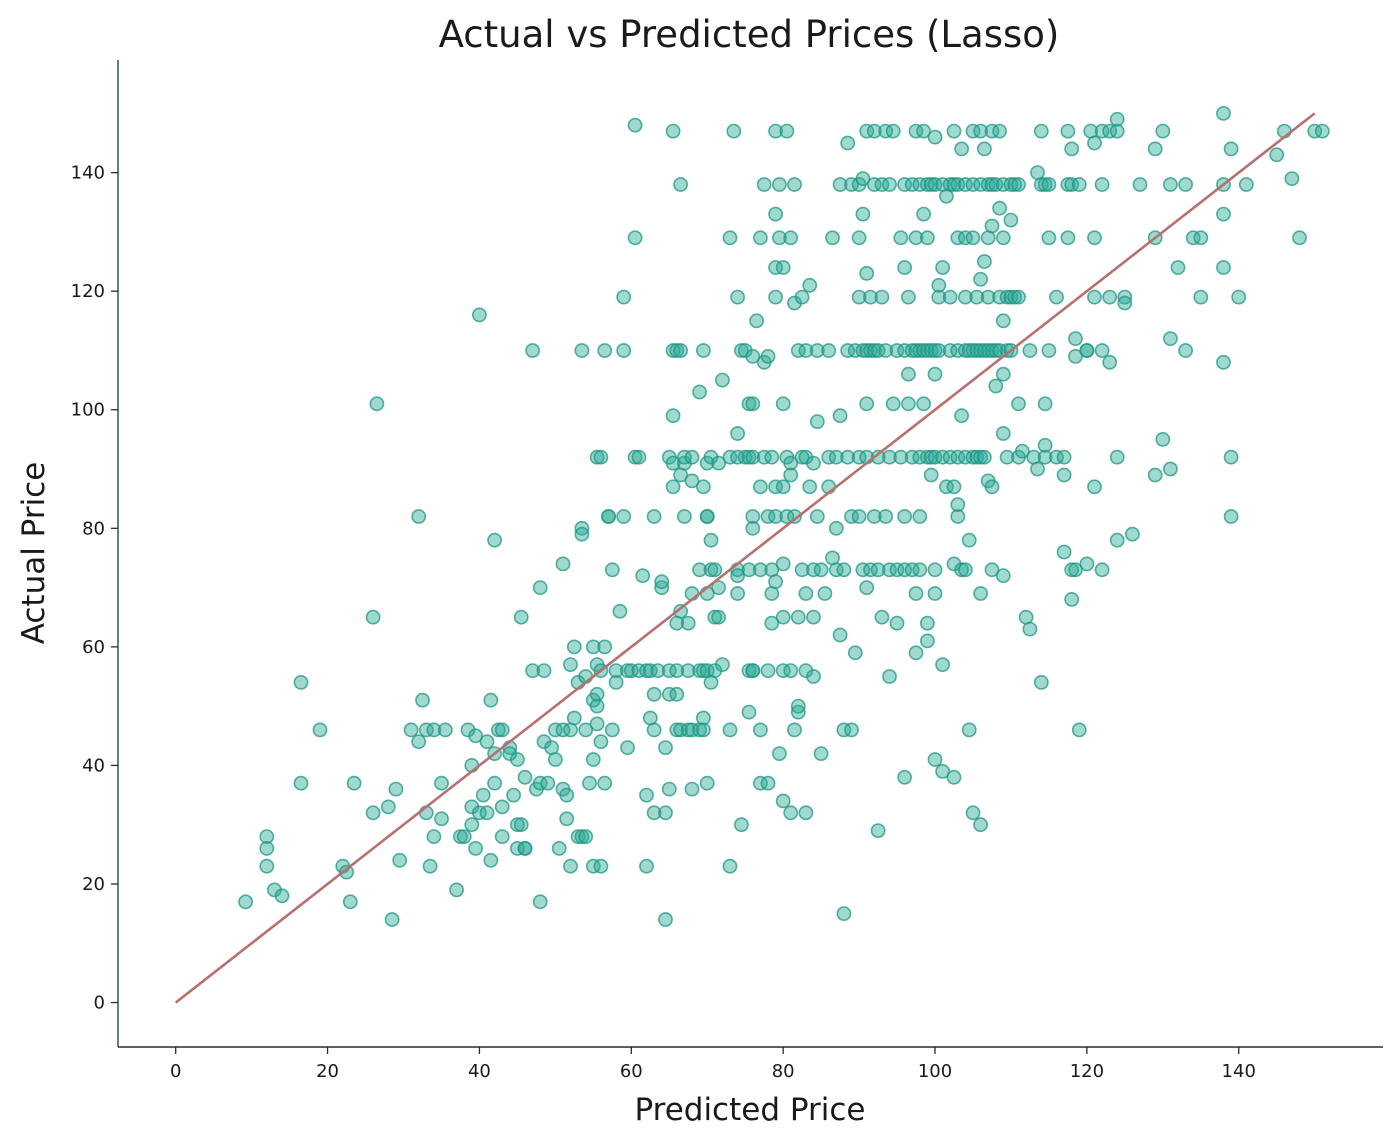 The width and height of the screenshot is (1400, 1143). What do you see at coordinates (713, 1064) in the screenshot?
I see `x-axis-ticks: 0 20 40 60 80 100 120 140` at bounding box center [713, 1064].